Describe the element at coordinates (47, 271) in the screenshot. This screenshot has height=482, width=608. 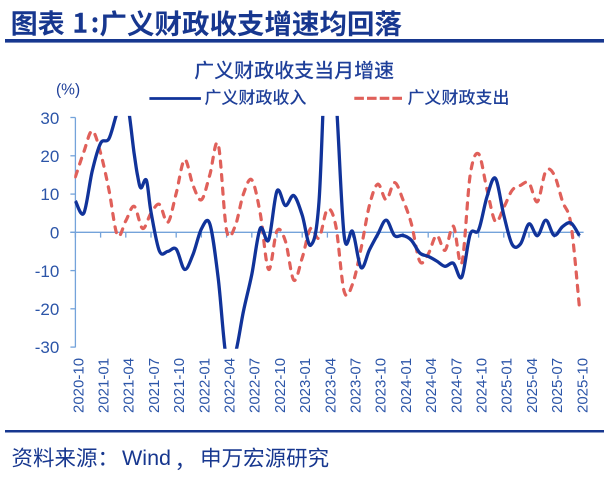
I see `svg-text: -10` at that location.